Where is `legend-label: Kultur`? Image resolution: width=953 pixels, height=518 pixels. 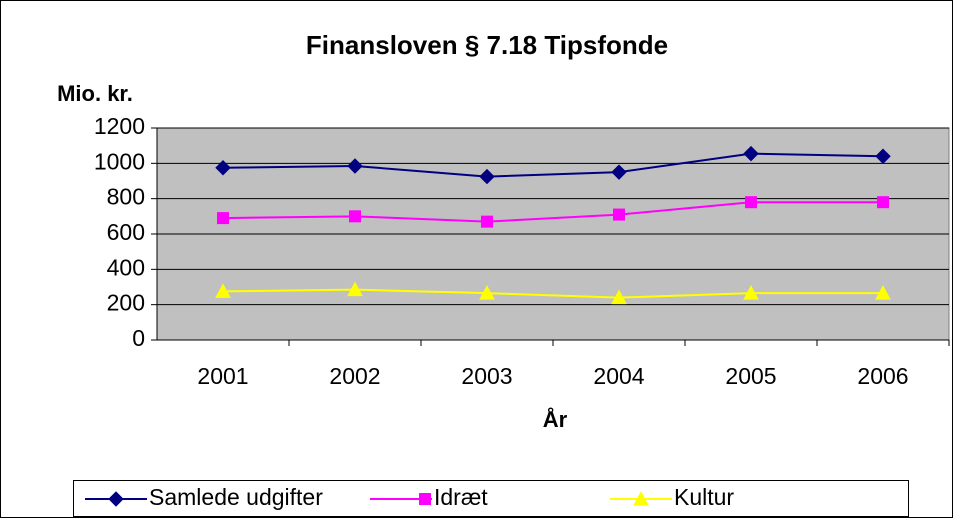
legend-label: Kultur is located at coordinates (704, 497).